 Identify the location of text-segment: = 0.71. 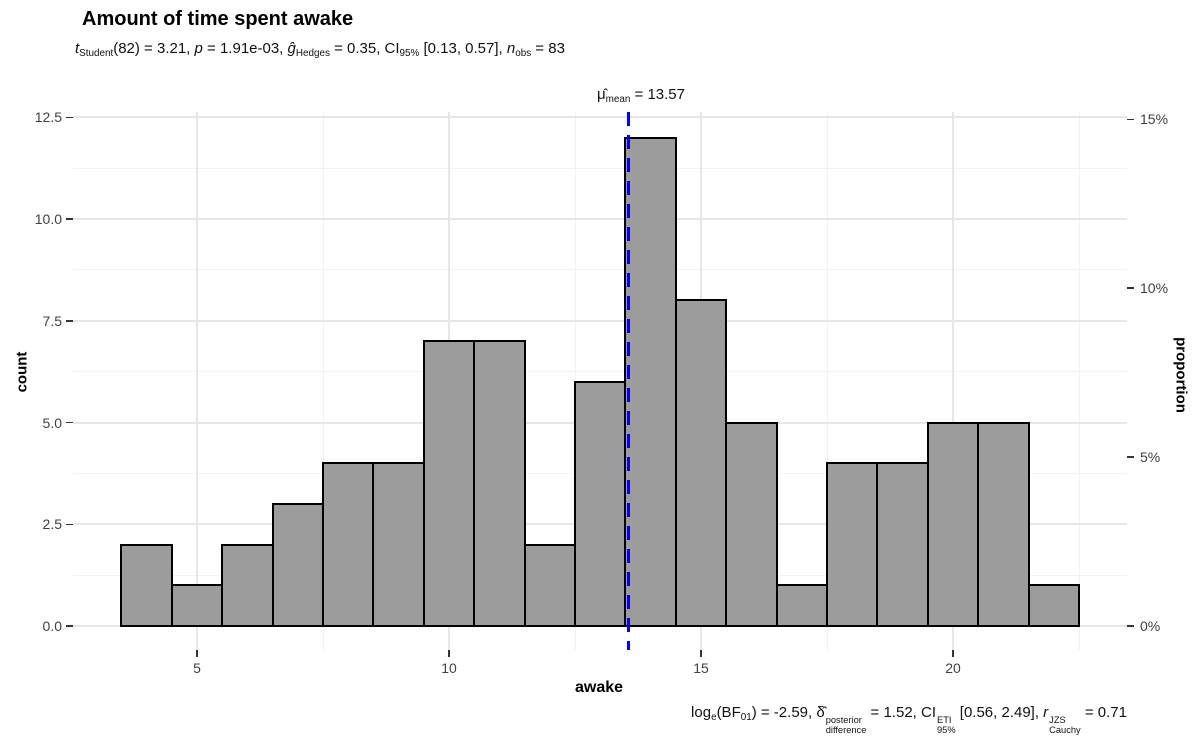
(1103, 712).